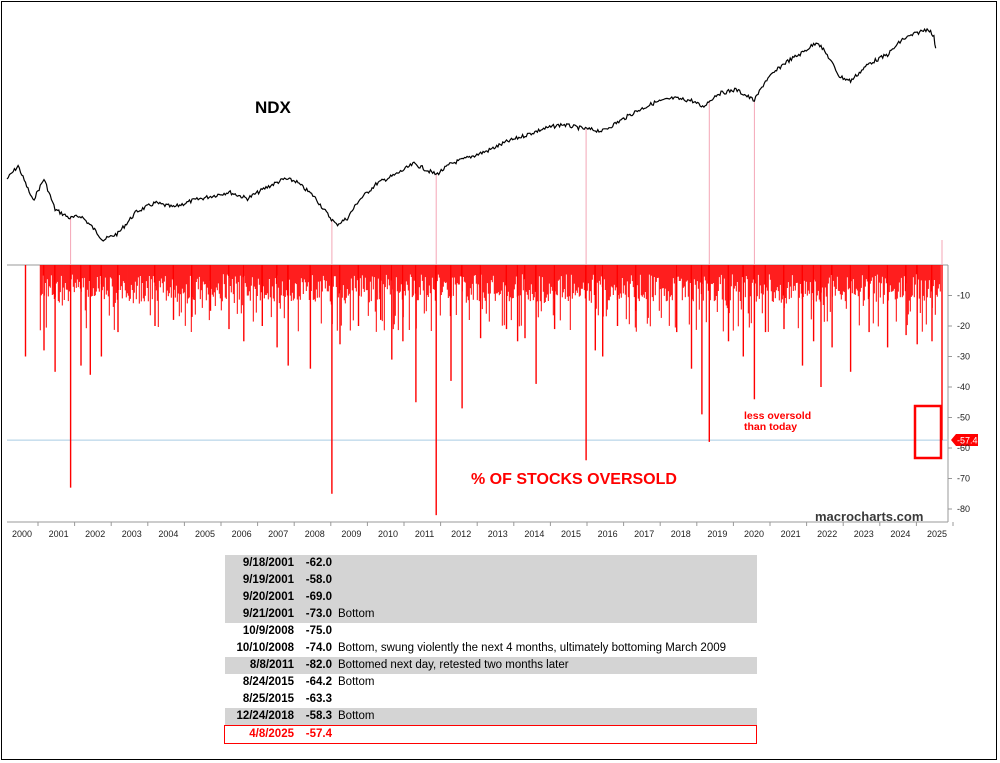 The width and height of the screenshot is (1000, 763). I want to click on value-cell: -82.0, so click(316, 665).